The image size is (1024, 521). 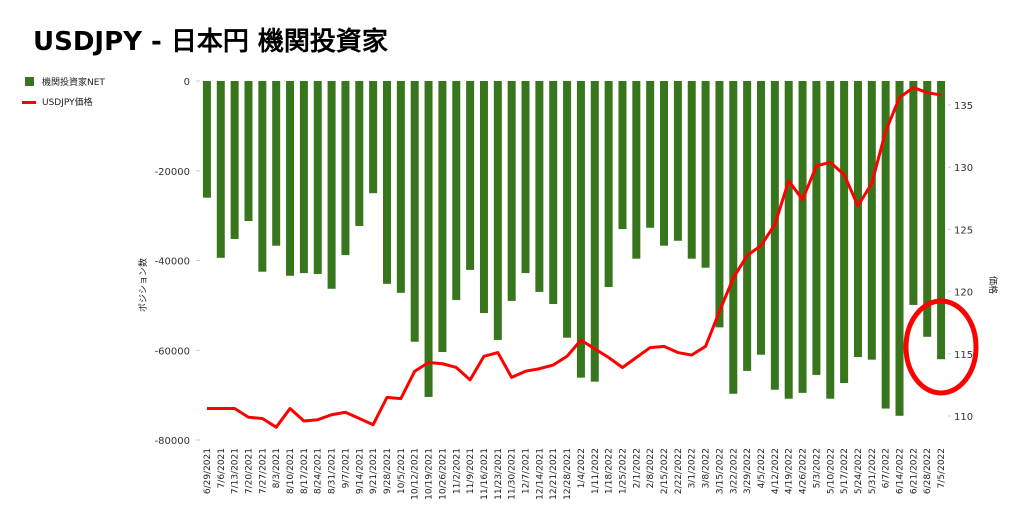 I want to click on x-tick-label: 5/31/2022, so click(x=873, y=471).